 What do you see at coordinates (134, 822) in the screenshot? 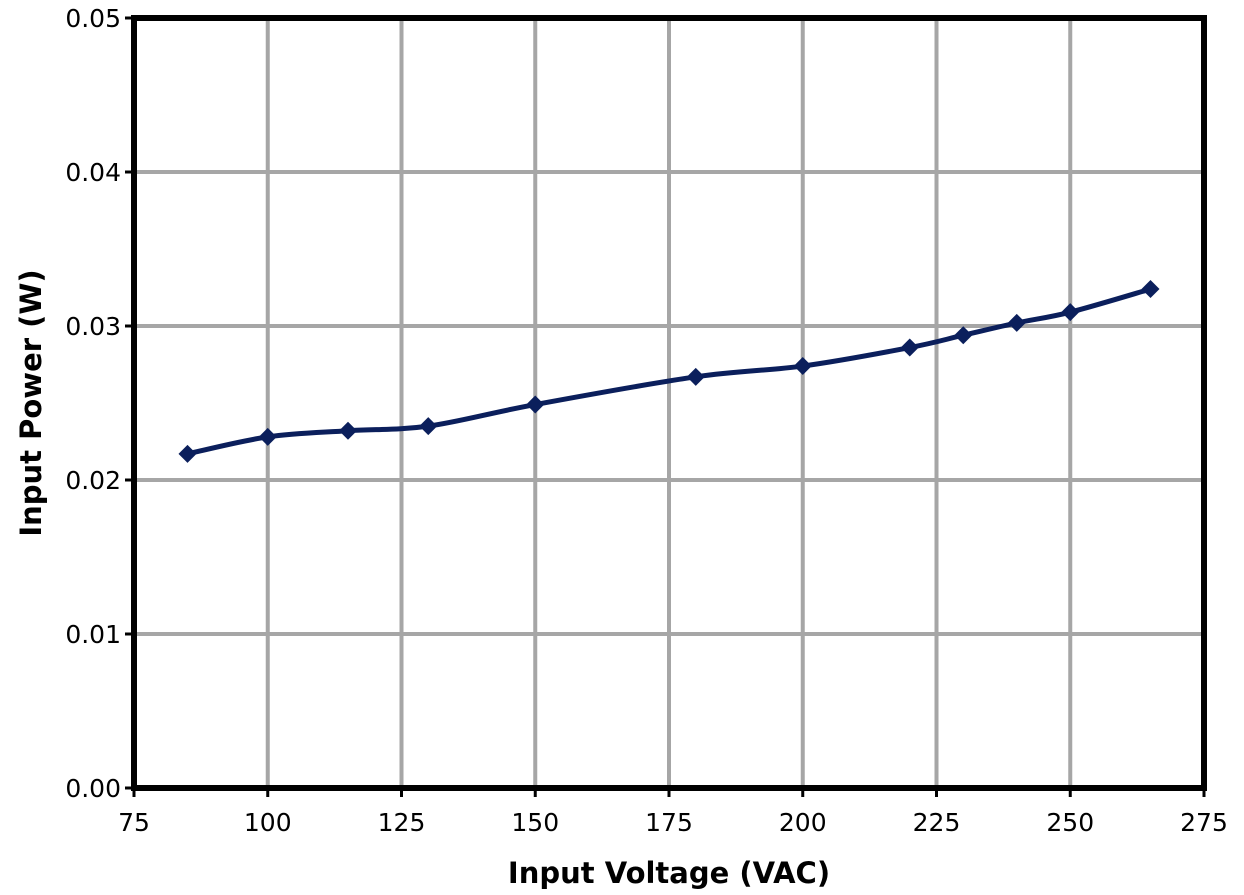
I see `x-tick-label: 75` at bounding box center [134, 822].